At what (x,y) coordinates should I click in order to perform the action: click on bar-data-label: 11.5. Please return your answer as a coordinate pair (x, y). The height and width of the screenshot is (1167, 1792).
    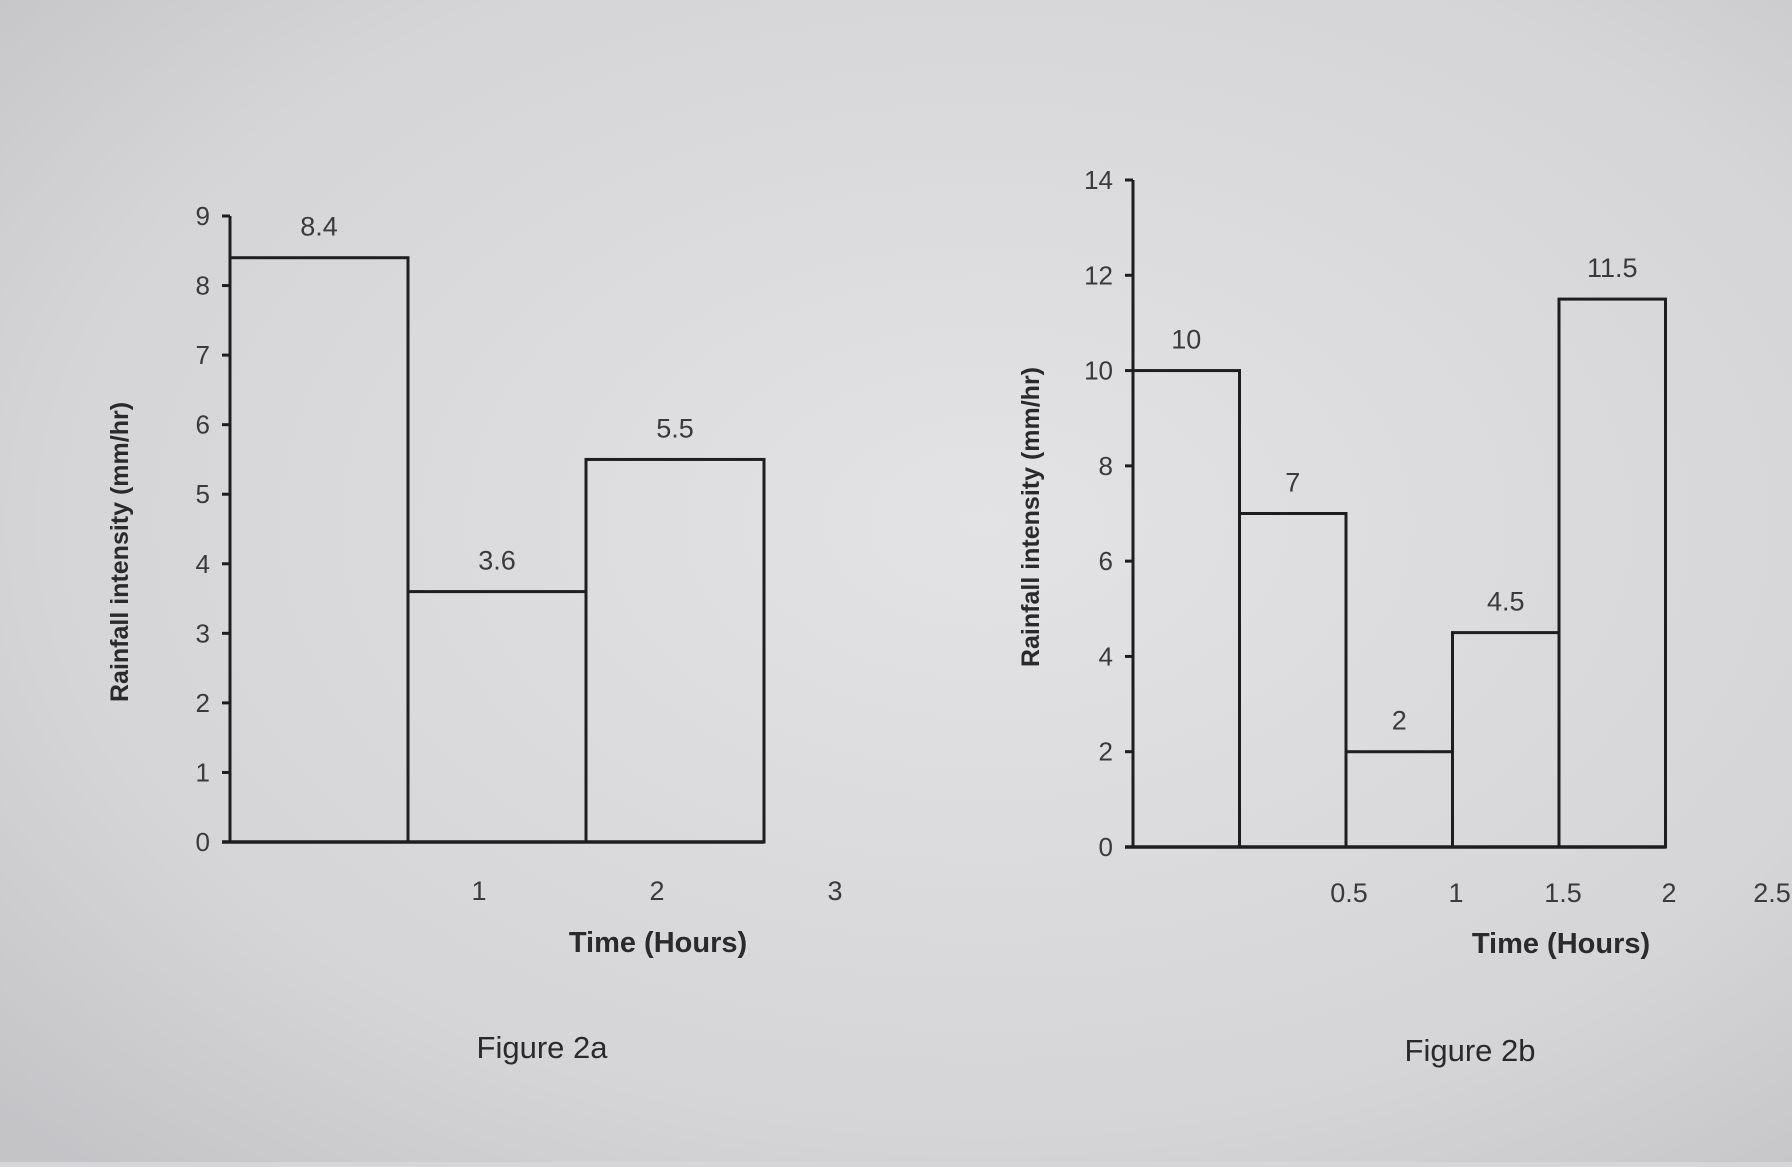
    Looking at the image, I should click on (1612, 268).